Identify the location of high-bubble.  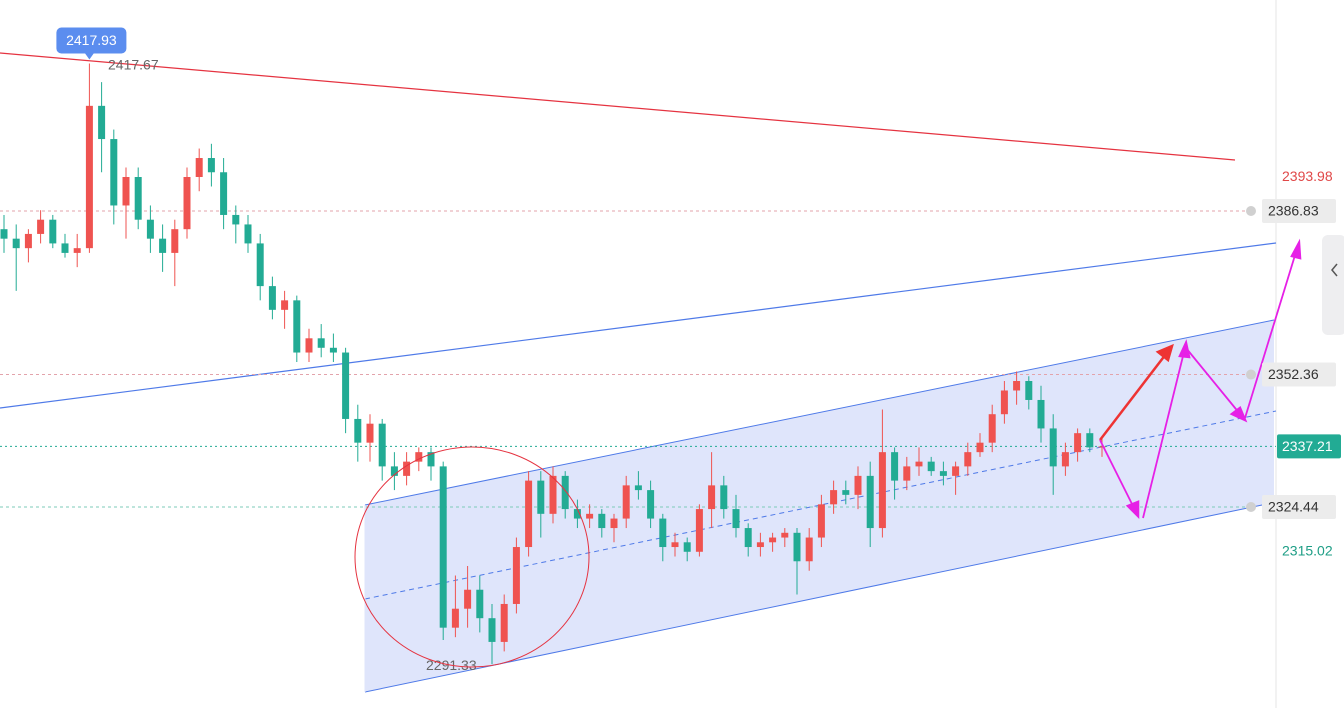
(91, 40).